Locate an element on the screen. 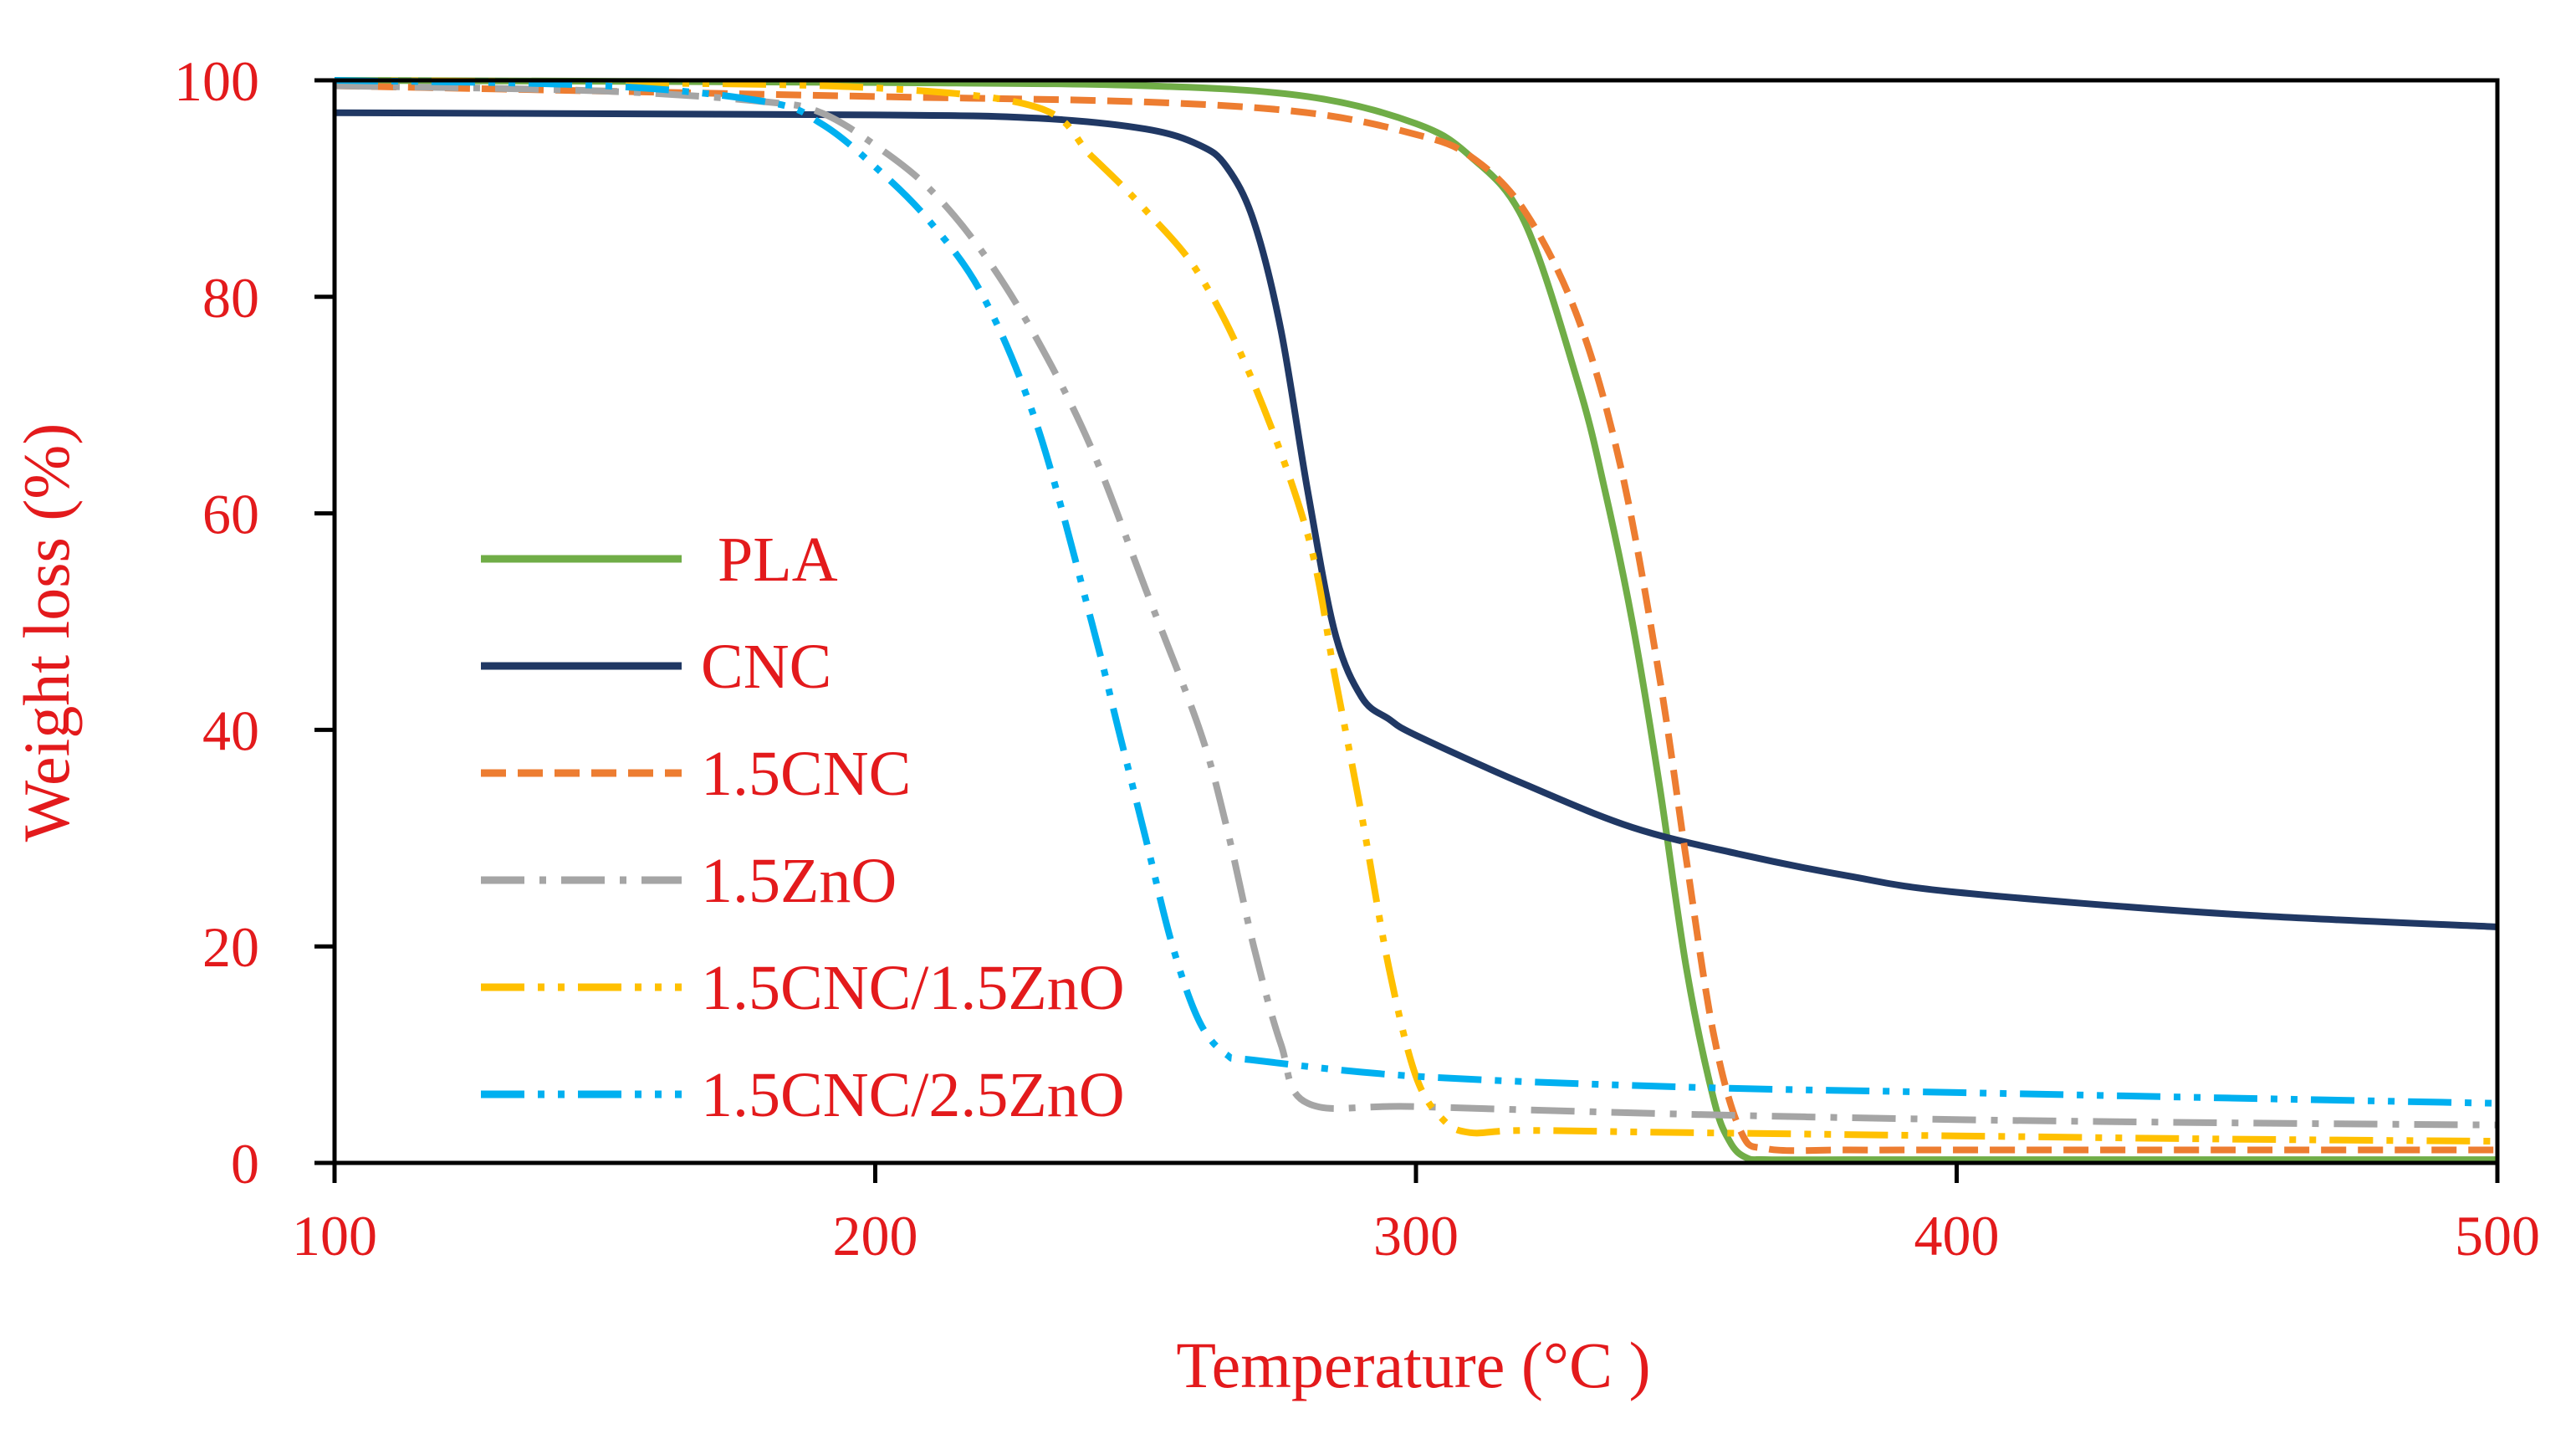 The width and height of the screenshot is (2576, 1439). x-tick-label: 400 is located at coordinates (1957, 1235).